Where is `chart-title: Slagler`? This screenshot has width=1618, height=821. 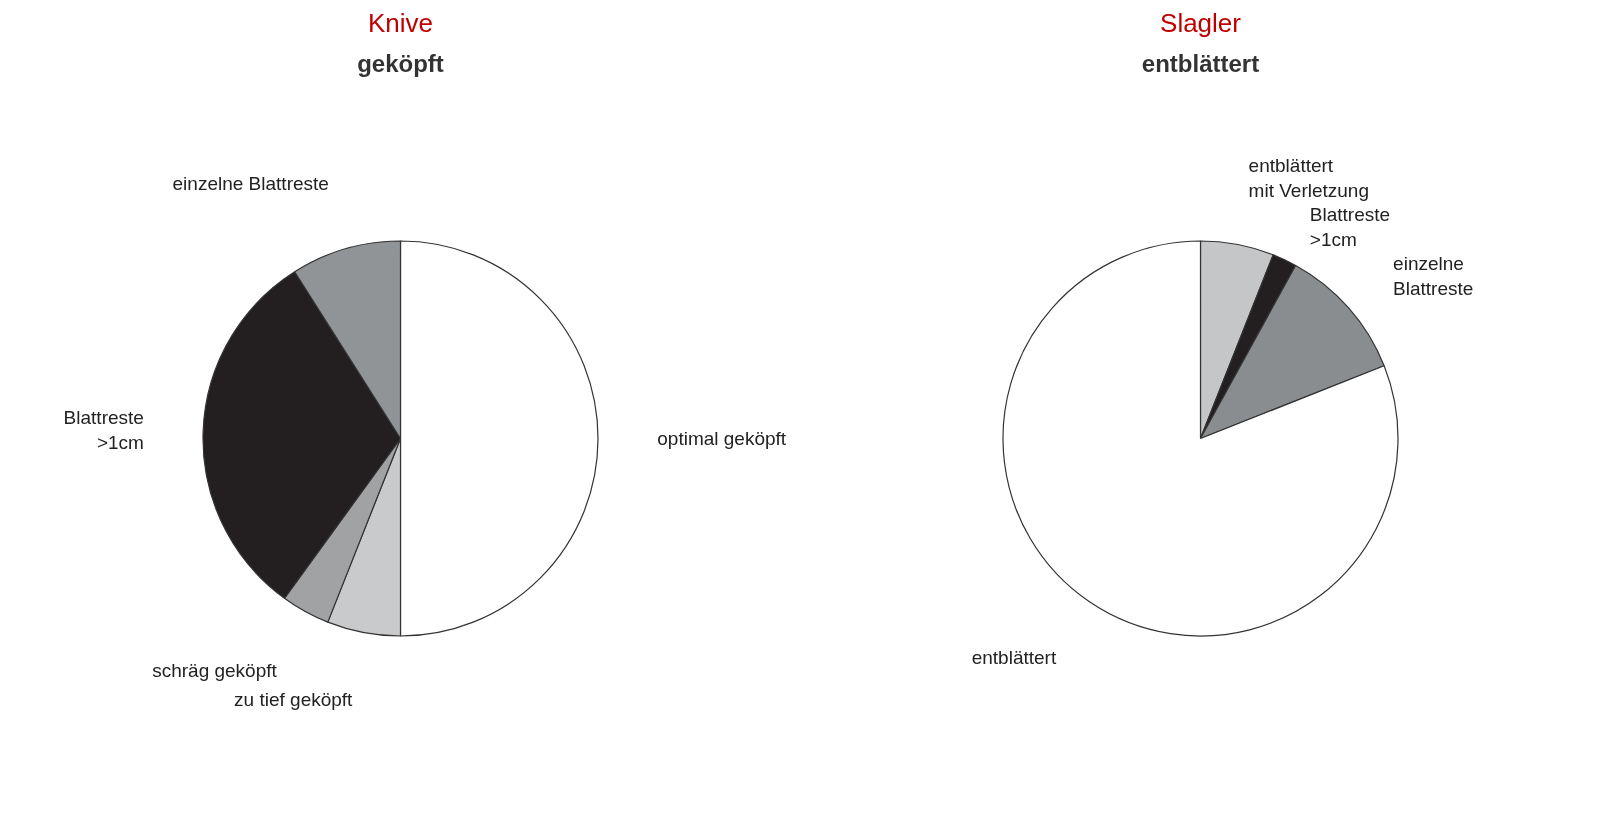
chart-title: Slagler is located at coordinates (1201, 22).